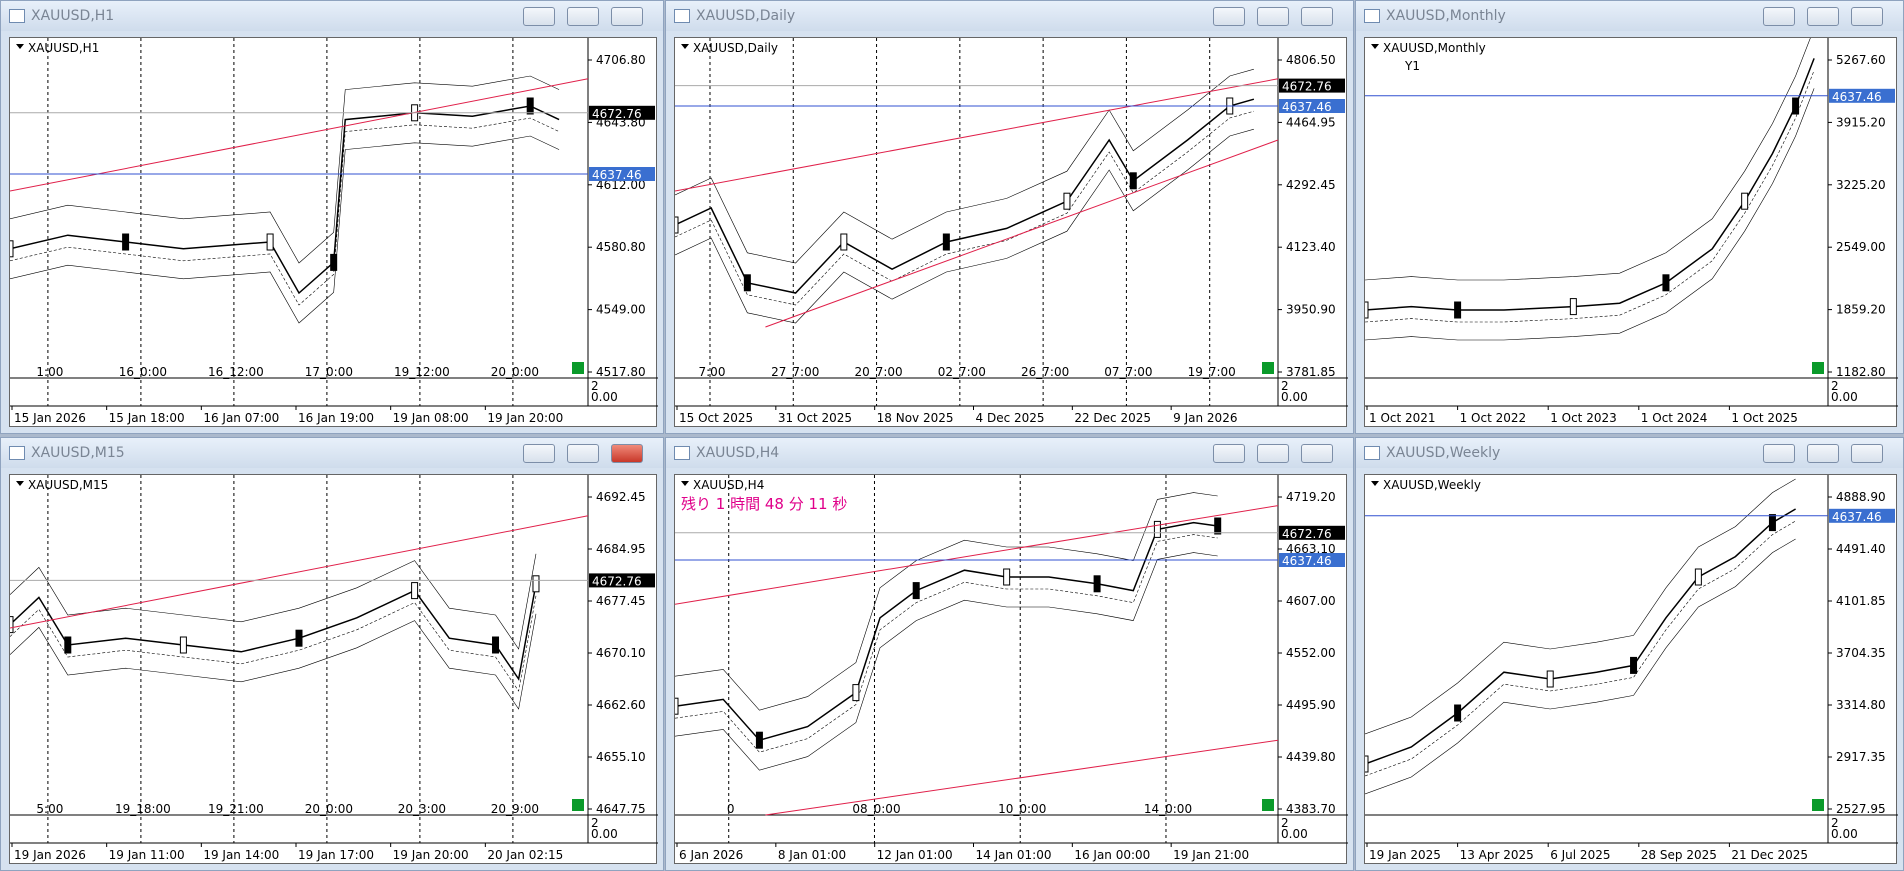  Describe the element at coordinates (1311, 122) in the screenshot. I see `price-label: 4464.95` at that location.